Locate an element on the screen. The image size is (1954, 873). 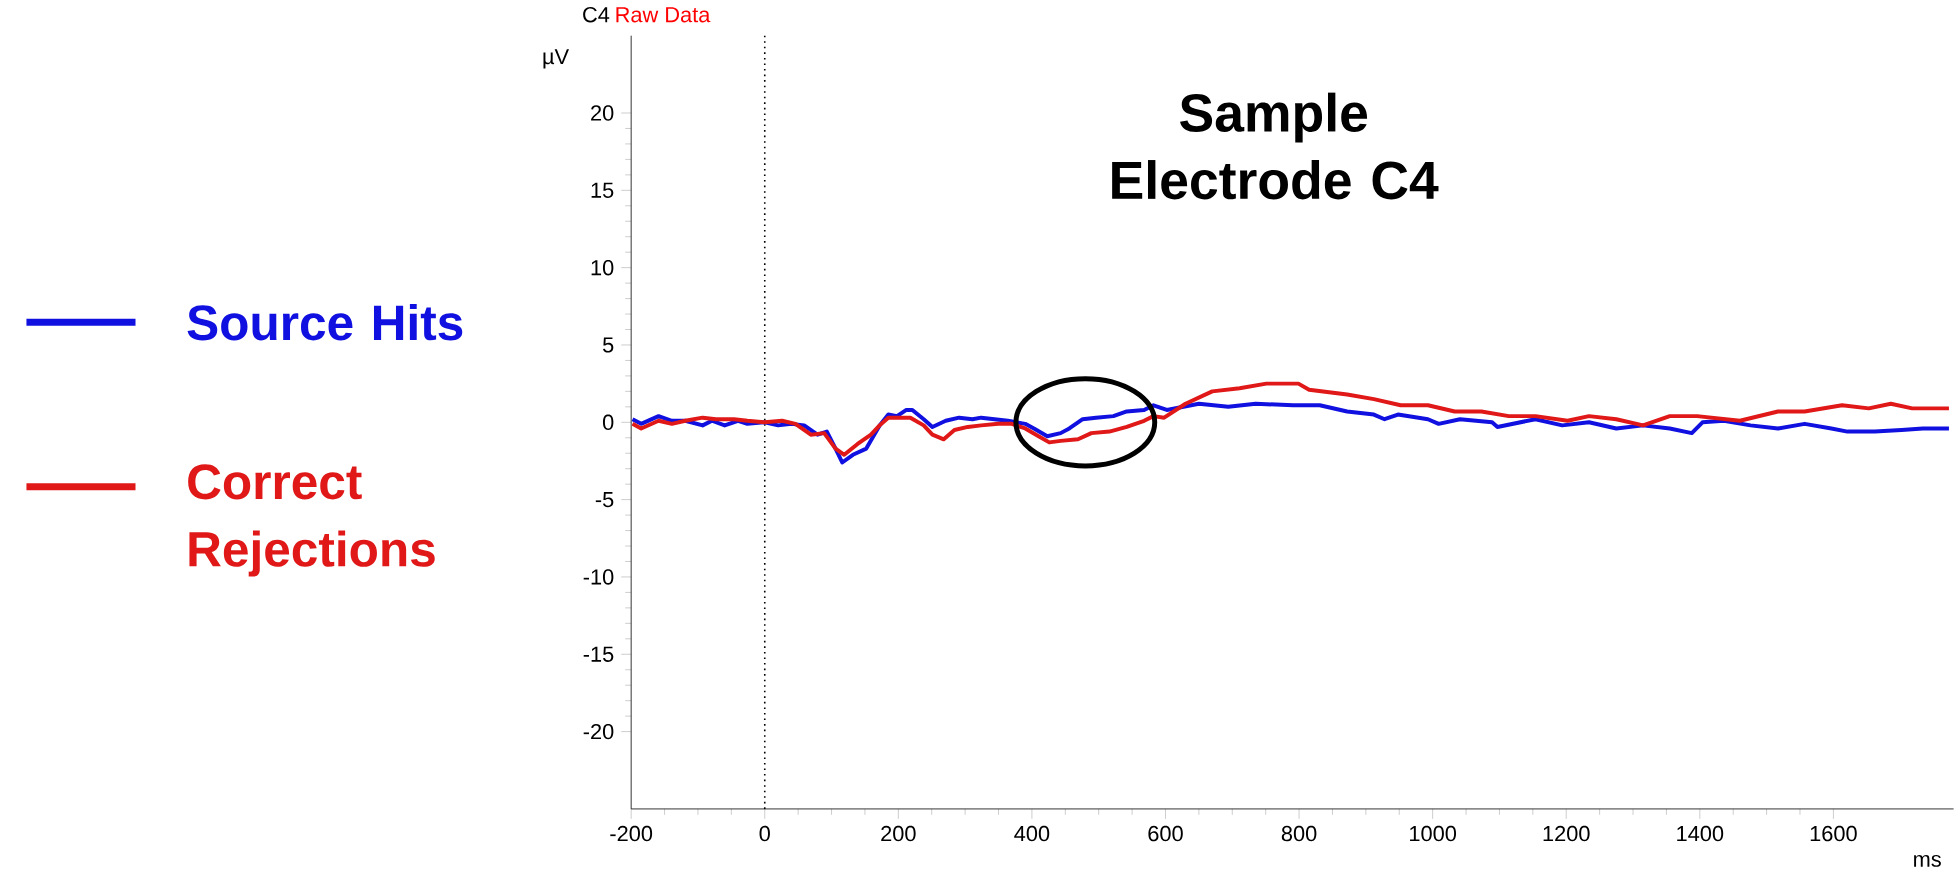
text: Raw Data is located at coordinates (663, 14).